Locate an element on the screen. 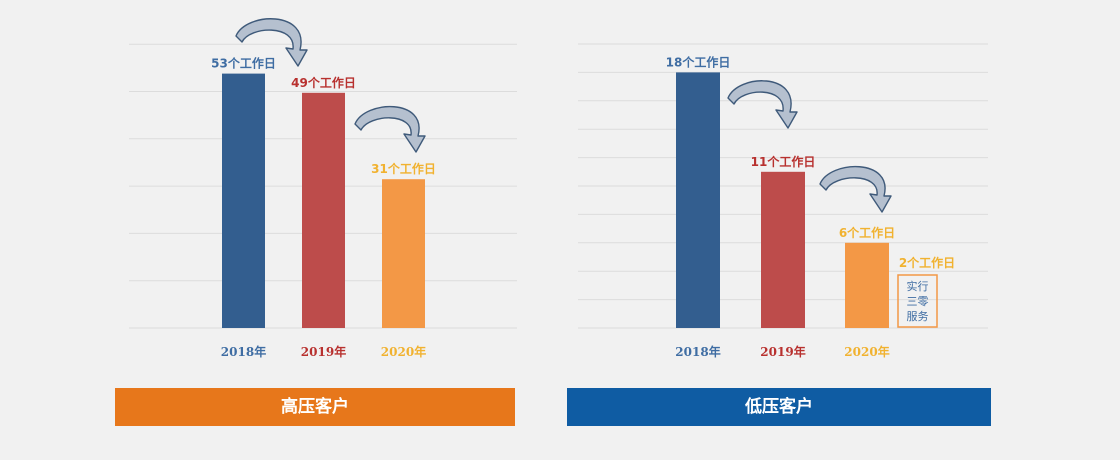 The height and width of the screenshot is (460, 1120). data-label: 31个工作日 is located at coordinates (403, 168).